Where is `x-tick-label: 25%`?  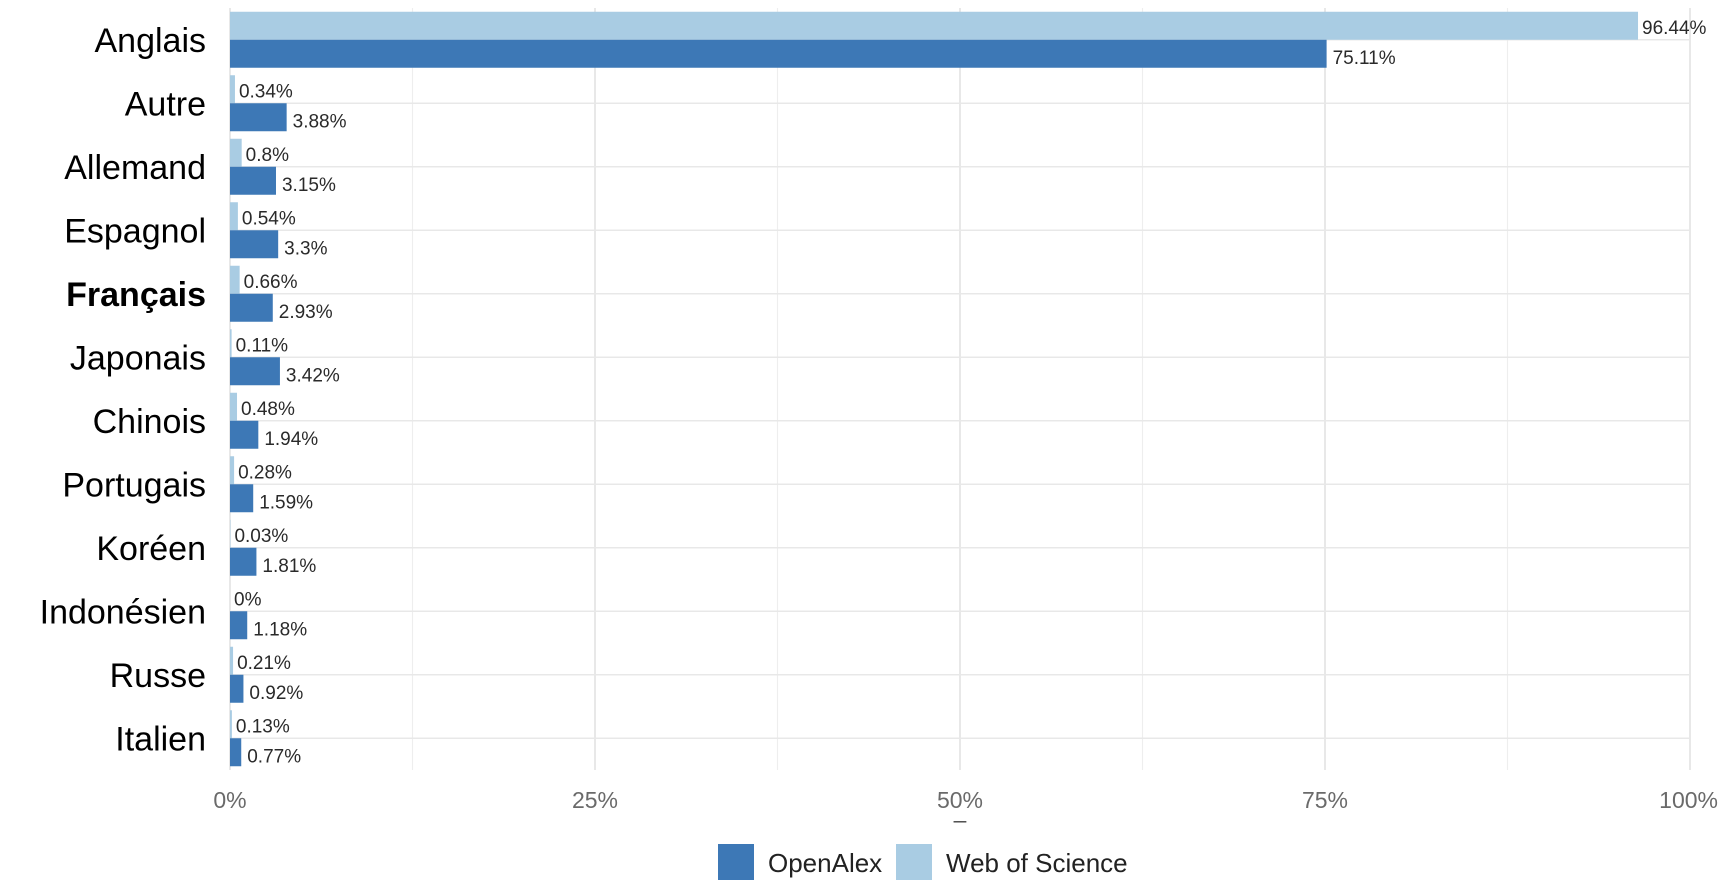
x-tick-label: 25% is located at coordinates (595, 800).